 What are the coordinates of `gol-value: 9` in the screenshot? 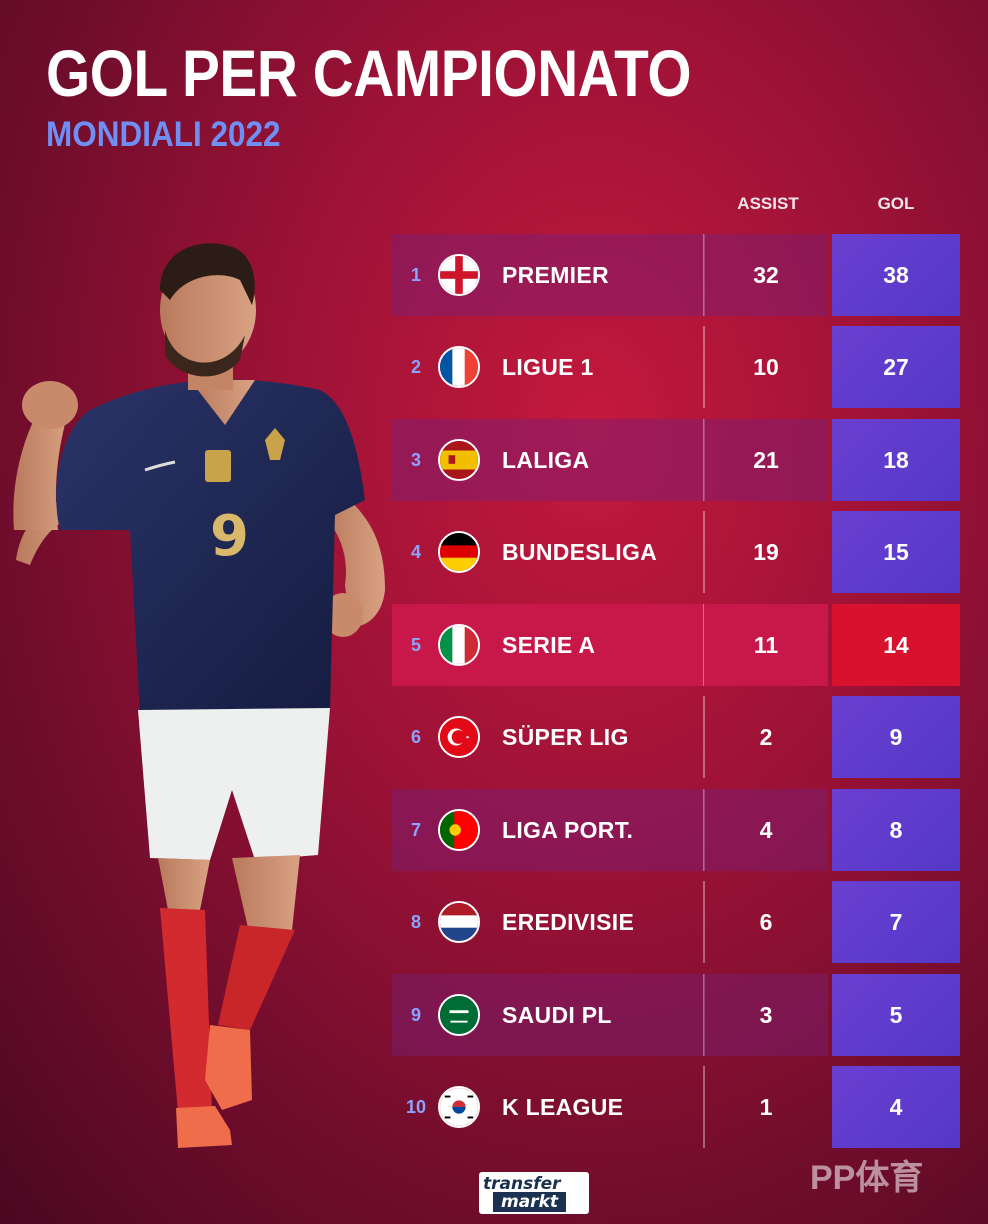 It's located at (896, 737).